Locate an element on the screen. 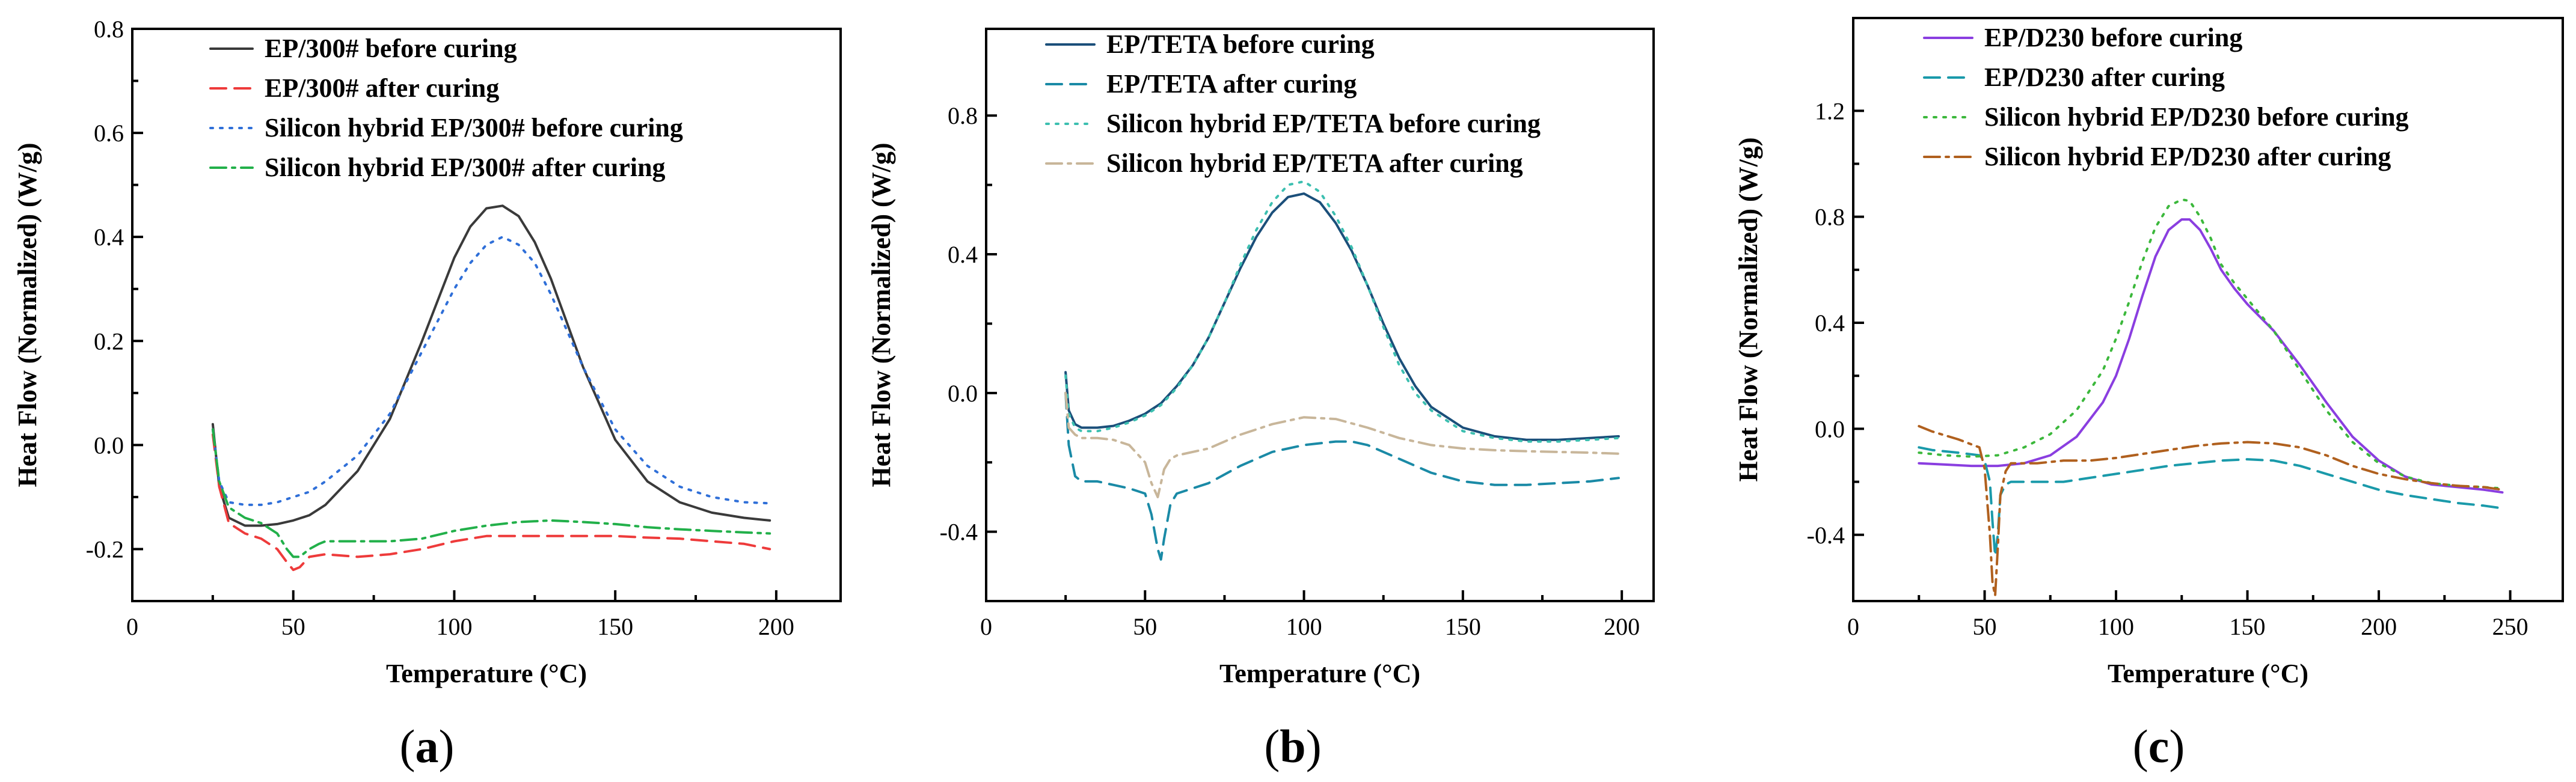  legend-entry: Silicon hybrid EP/300# after curing is located at coordinates (465, 167).